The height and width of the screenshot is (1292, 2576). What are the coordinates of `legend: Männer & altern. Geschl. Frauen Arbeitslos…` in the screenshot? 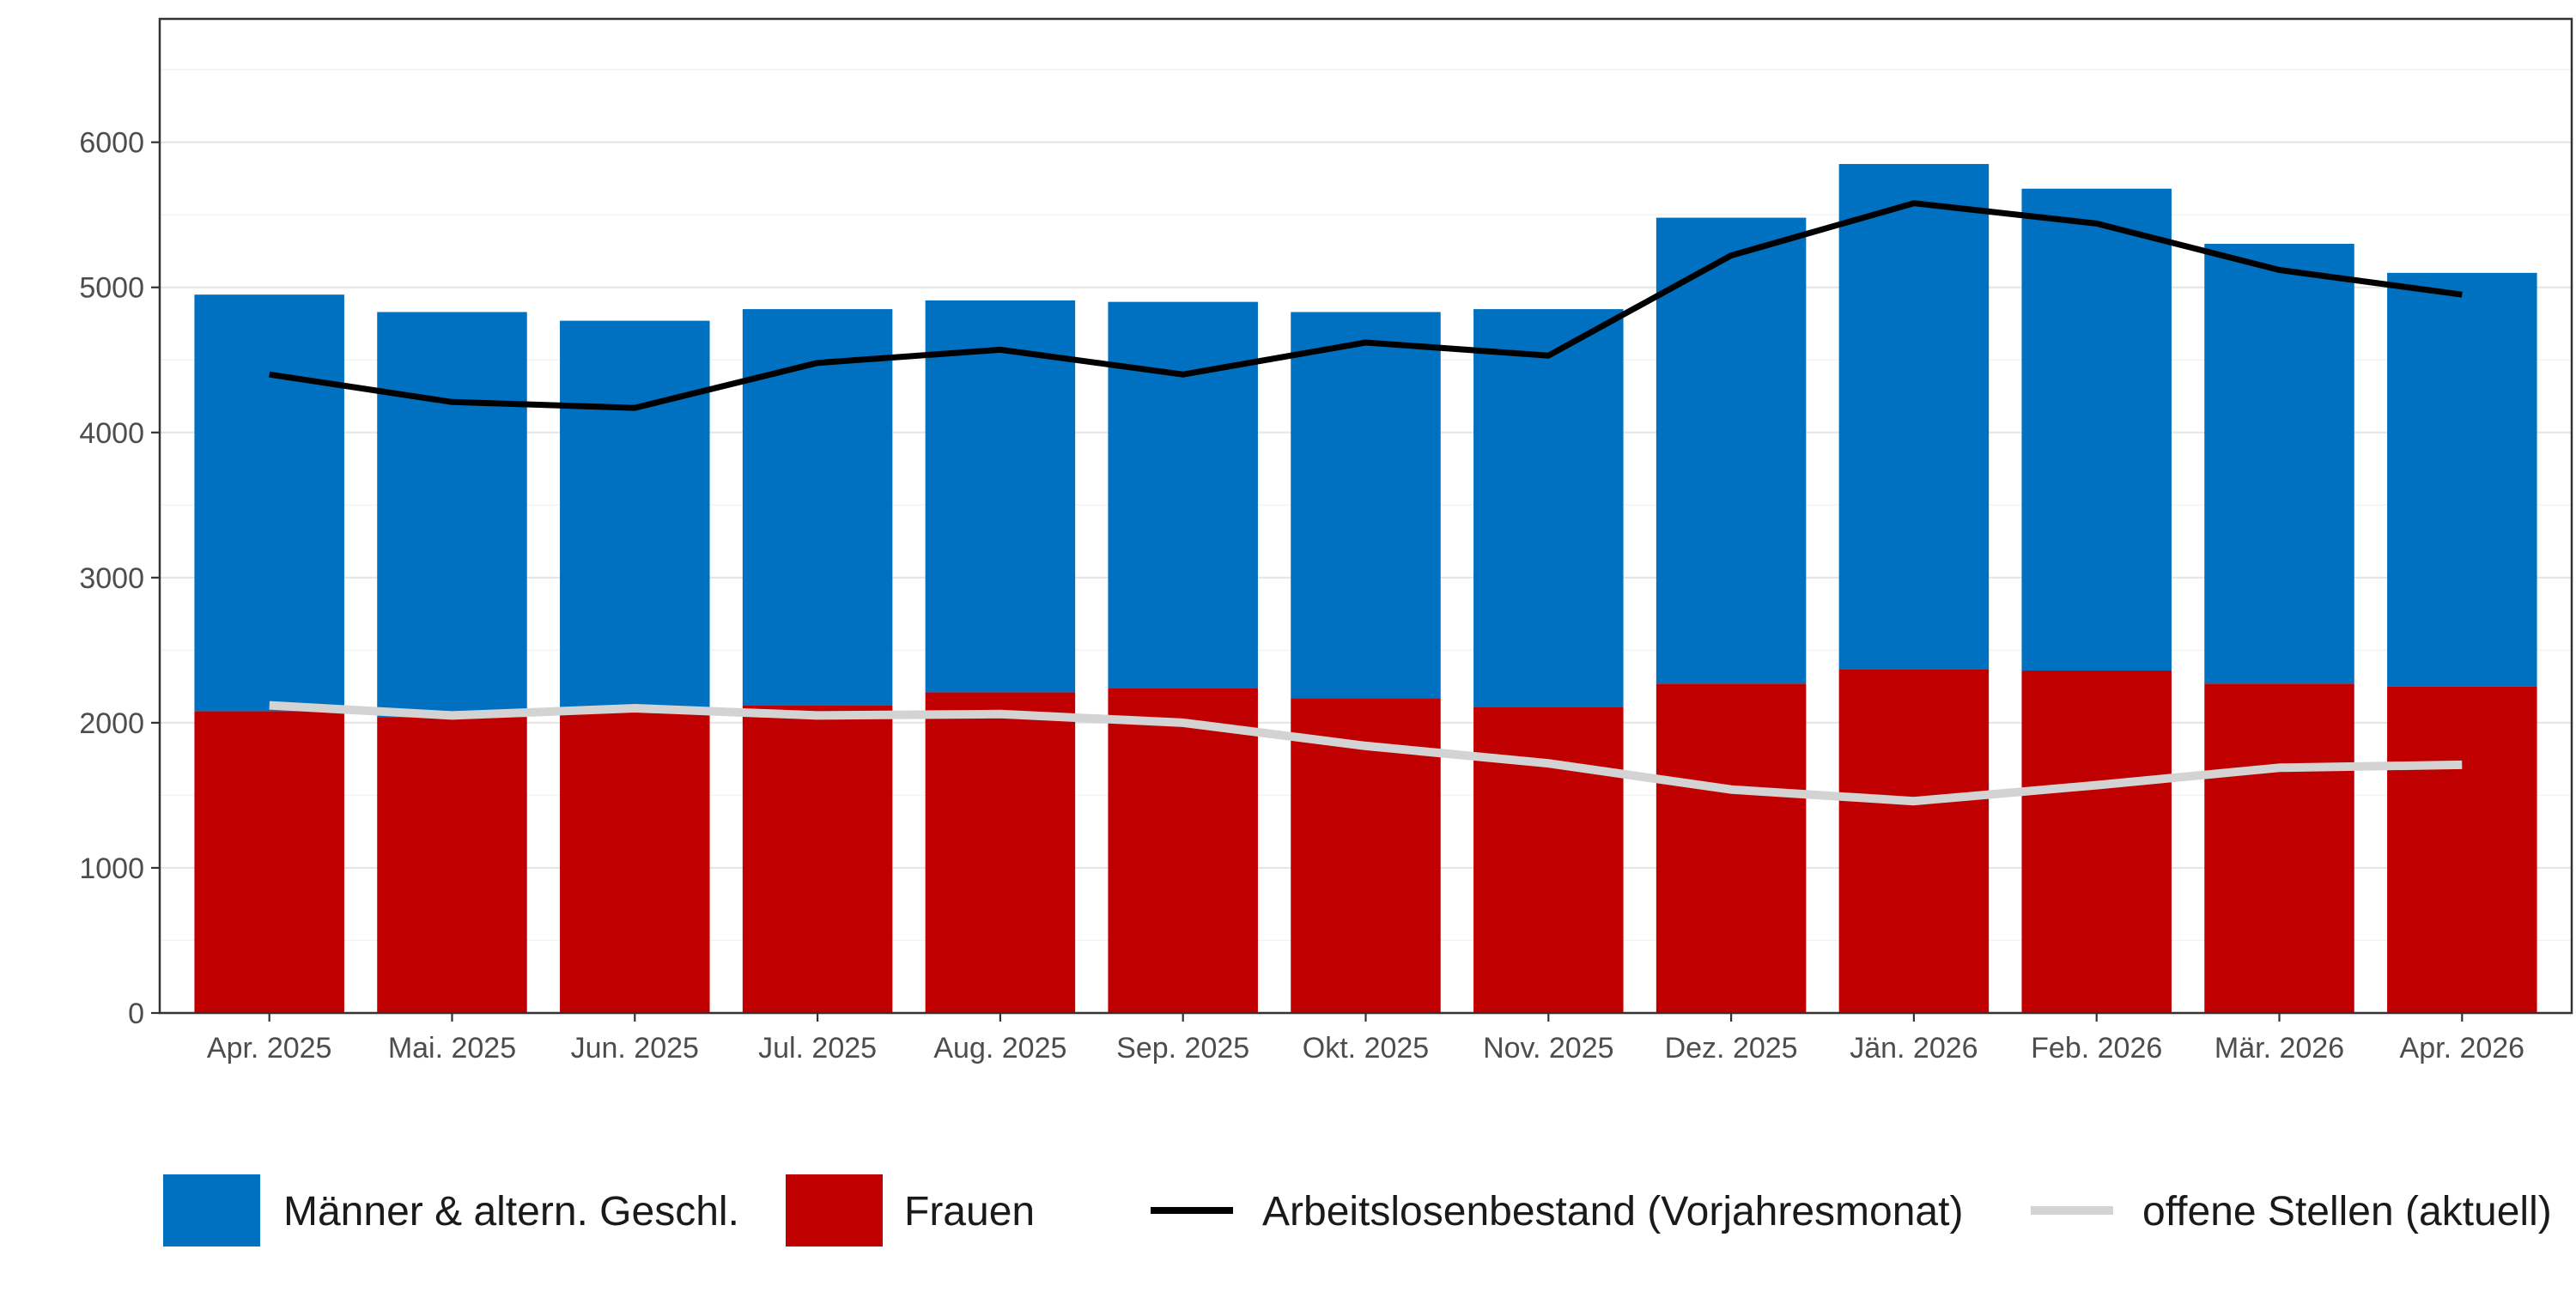 It's located at (1357, 1210).